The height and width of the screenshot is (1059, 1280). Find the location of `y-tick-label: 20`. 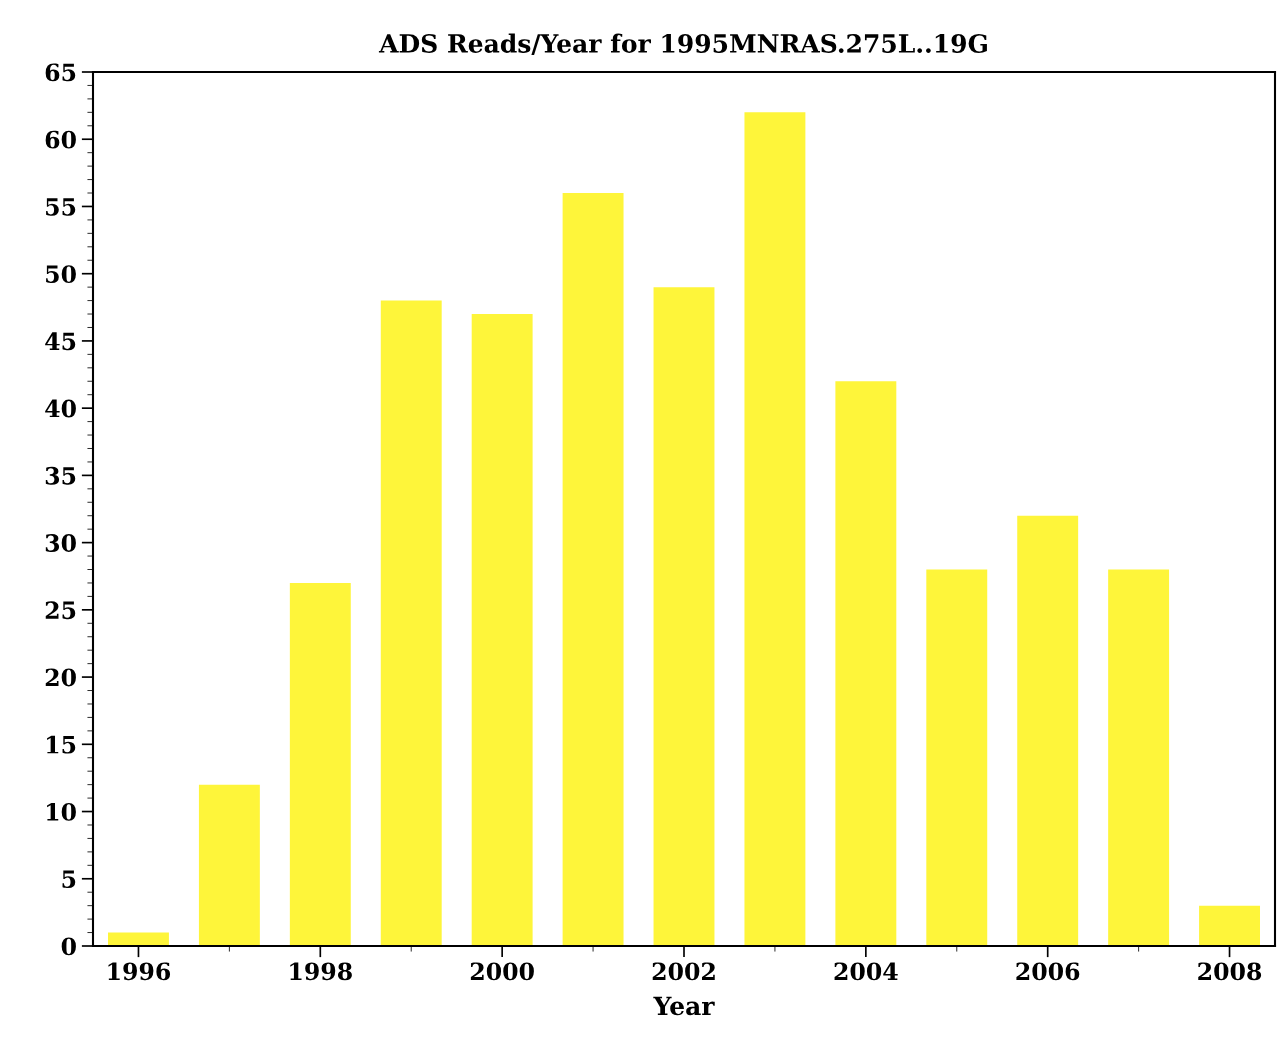

y-tick-label: 20 is located at coordinates (60, 677).